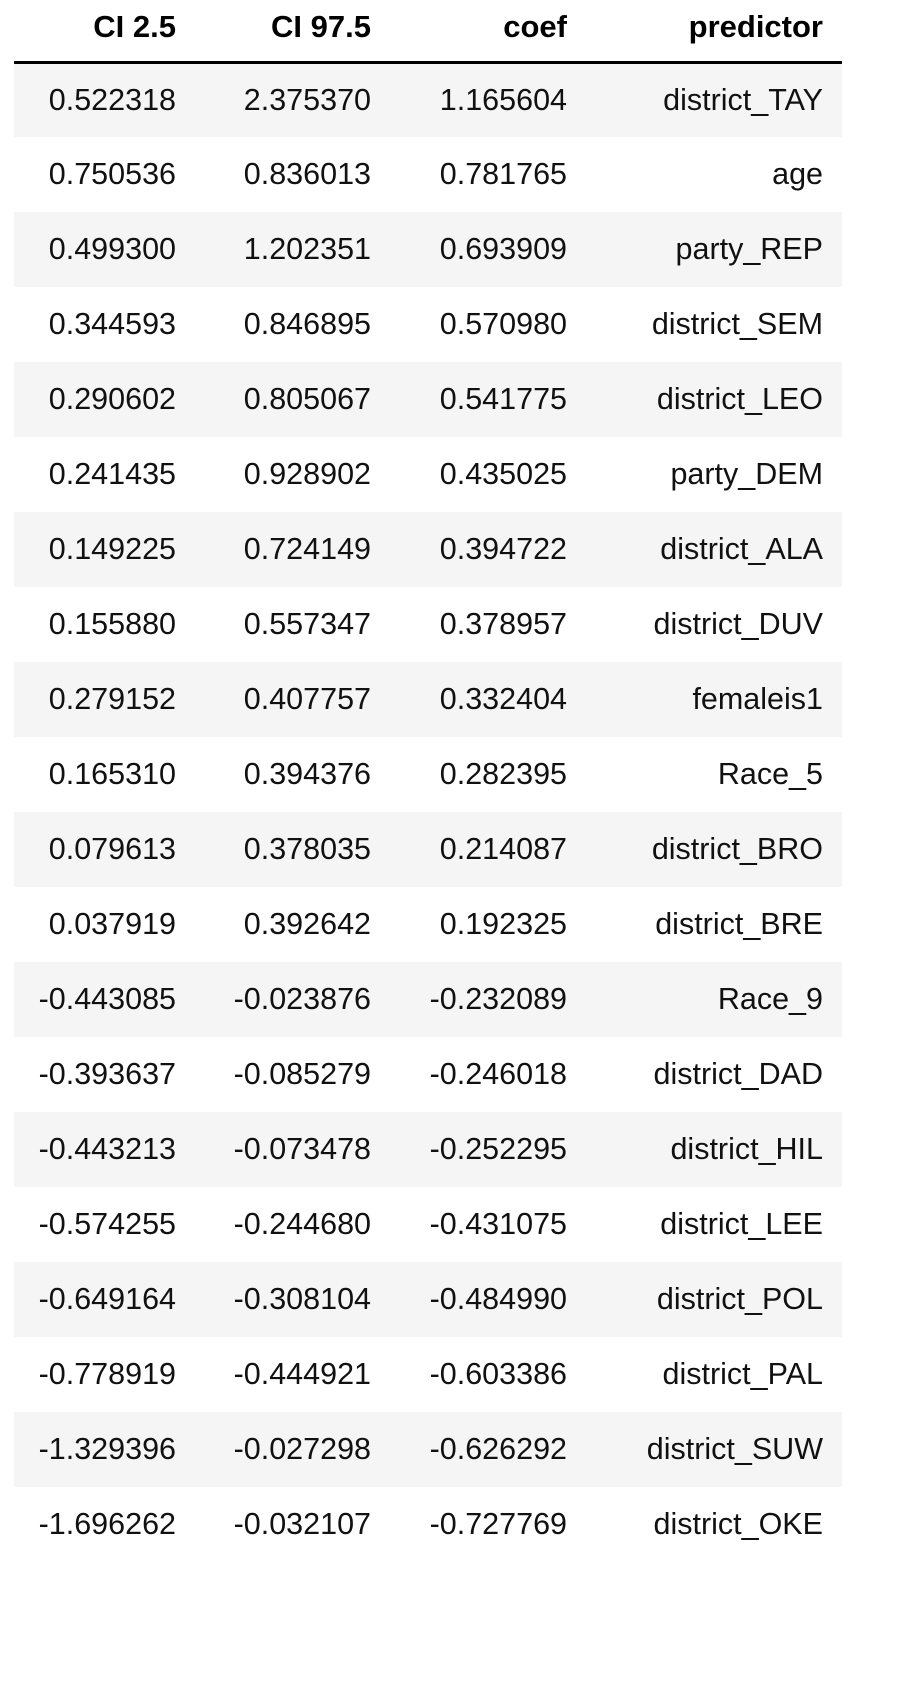 The height and width of the screenshot is (1682, 916). I want to click on table-row: -1.329396 -0.027298 -0.626292 district_SUW, so click(428, 1449).